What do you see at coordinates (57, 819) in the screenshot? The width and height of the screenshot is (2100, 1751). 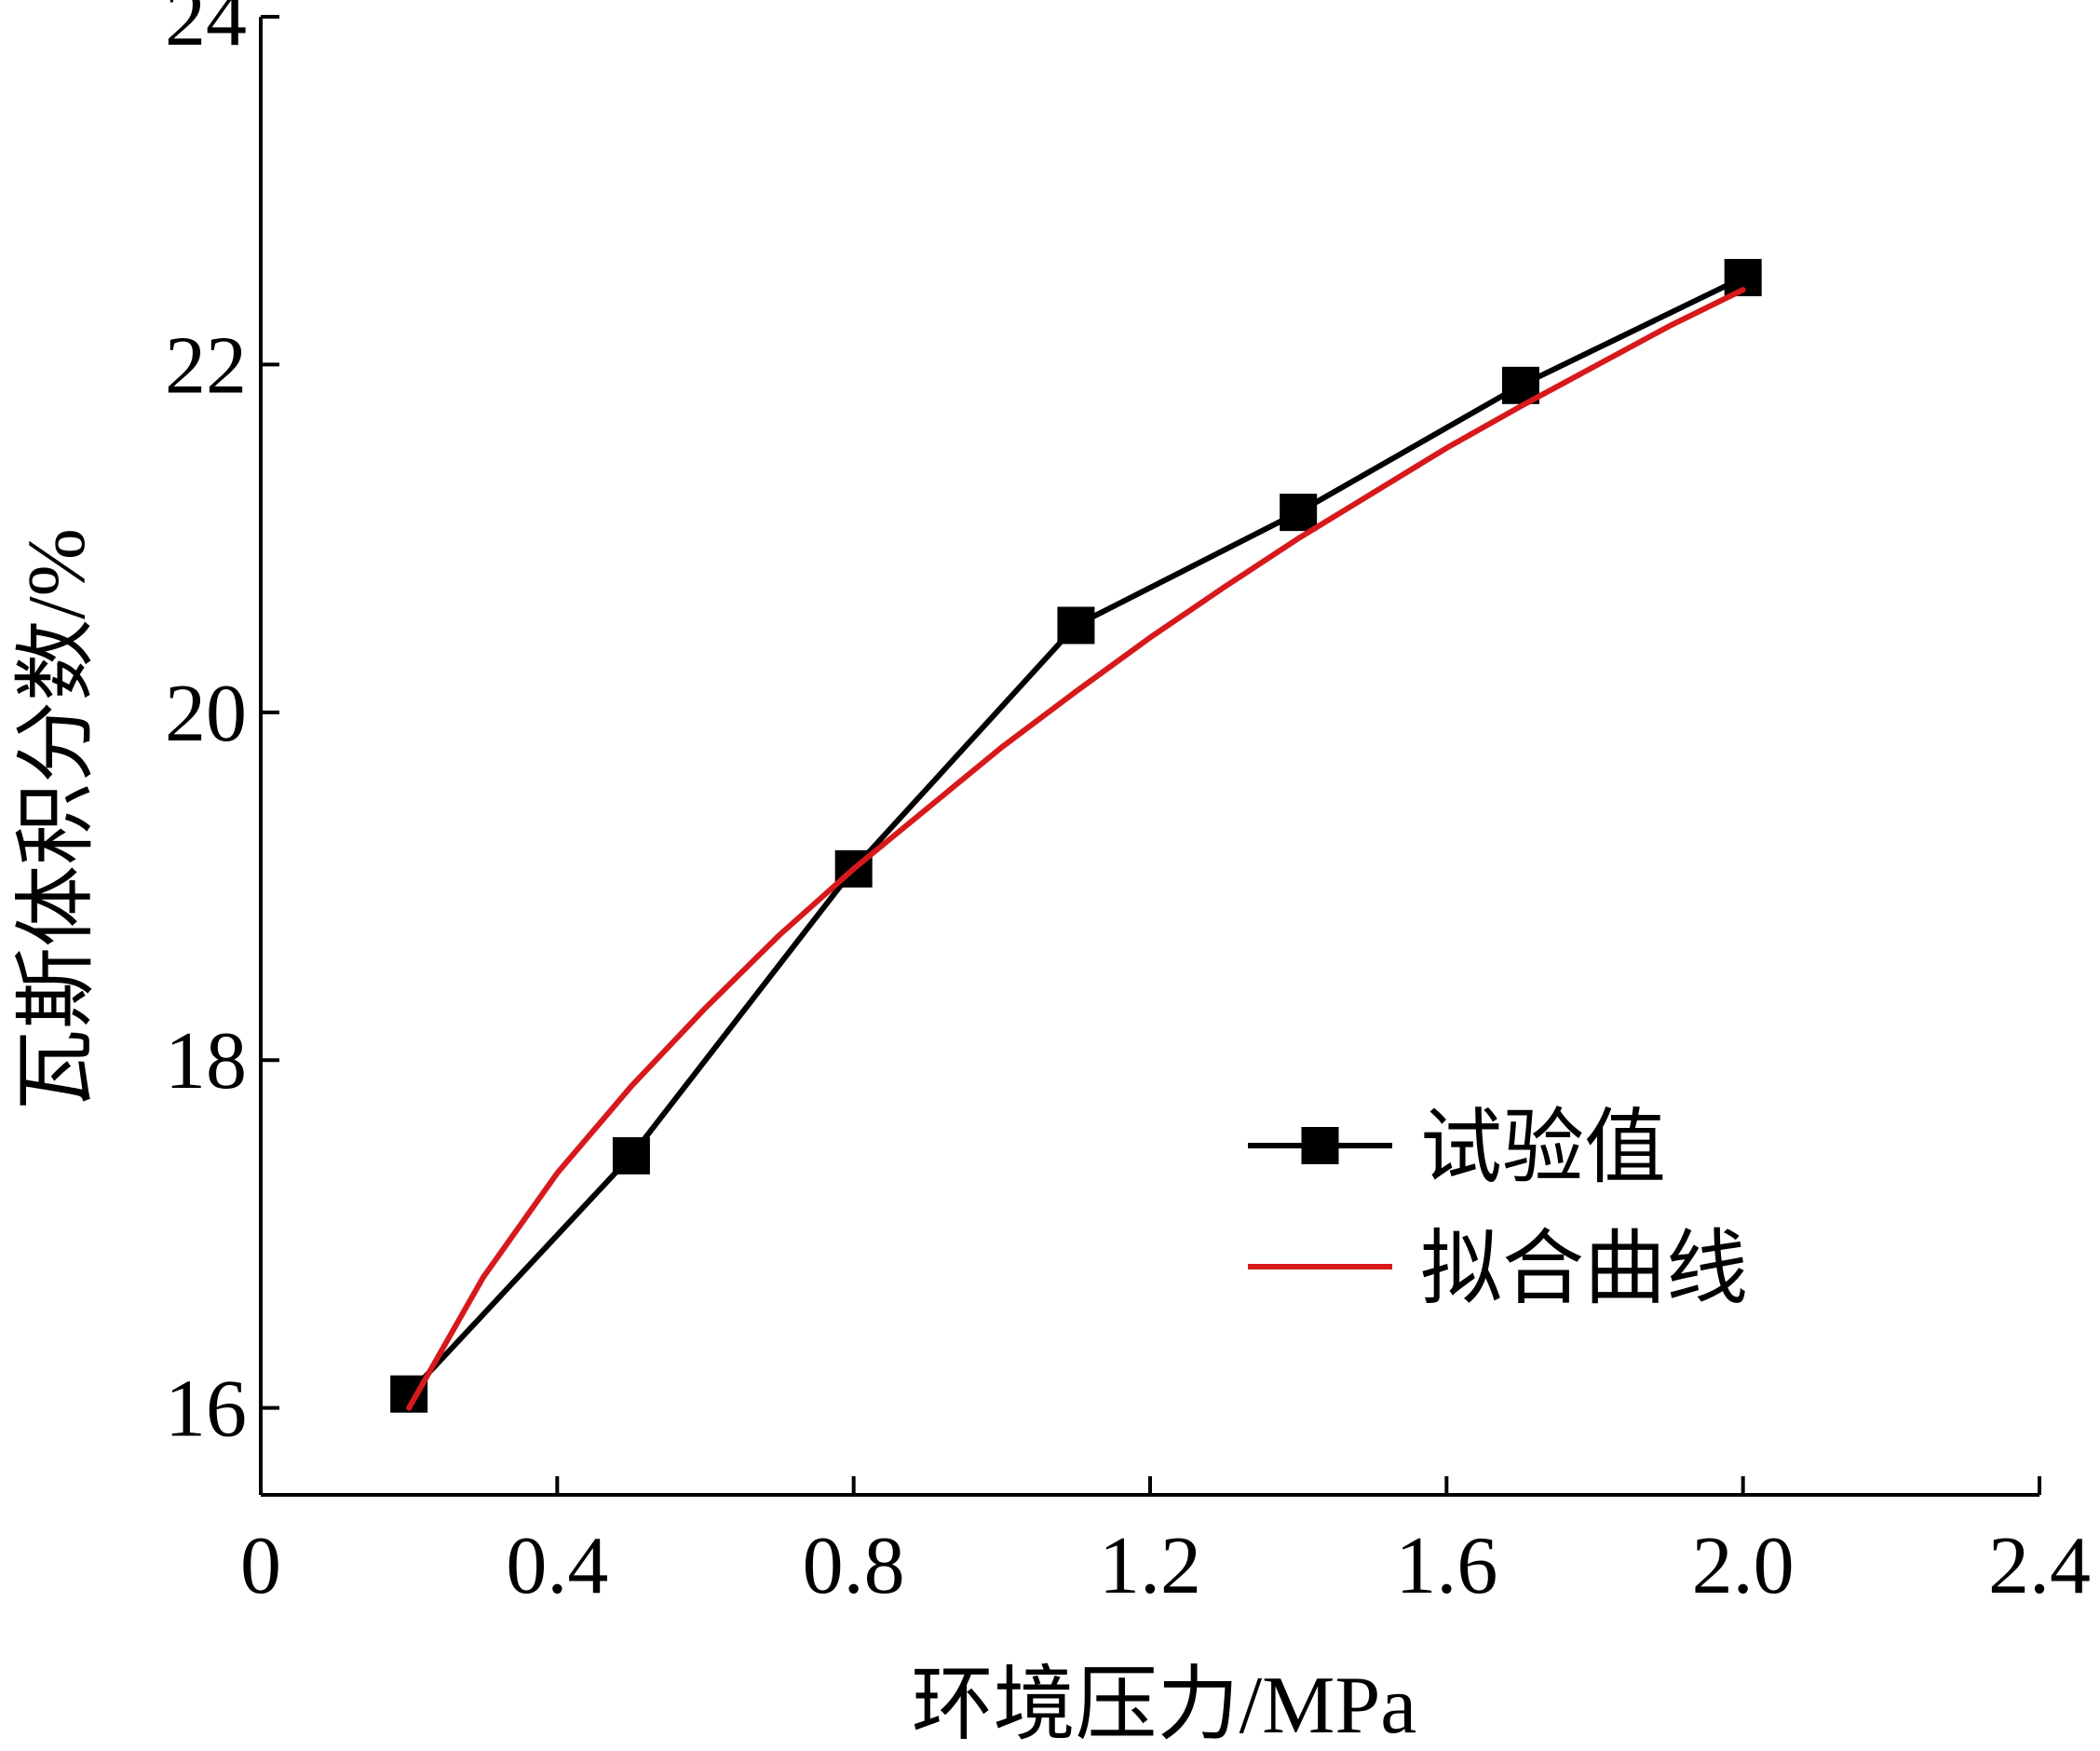 I see `y-axis-title: 瓦斯体积分数/%` at bounding box center [57, 819].